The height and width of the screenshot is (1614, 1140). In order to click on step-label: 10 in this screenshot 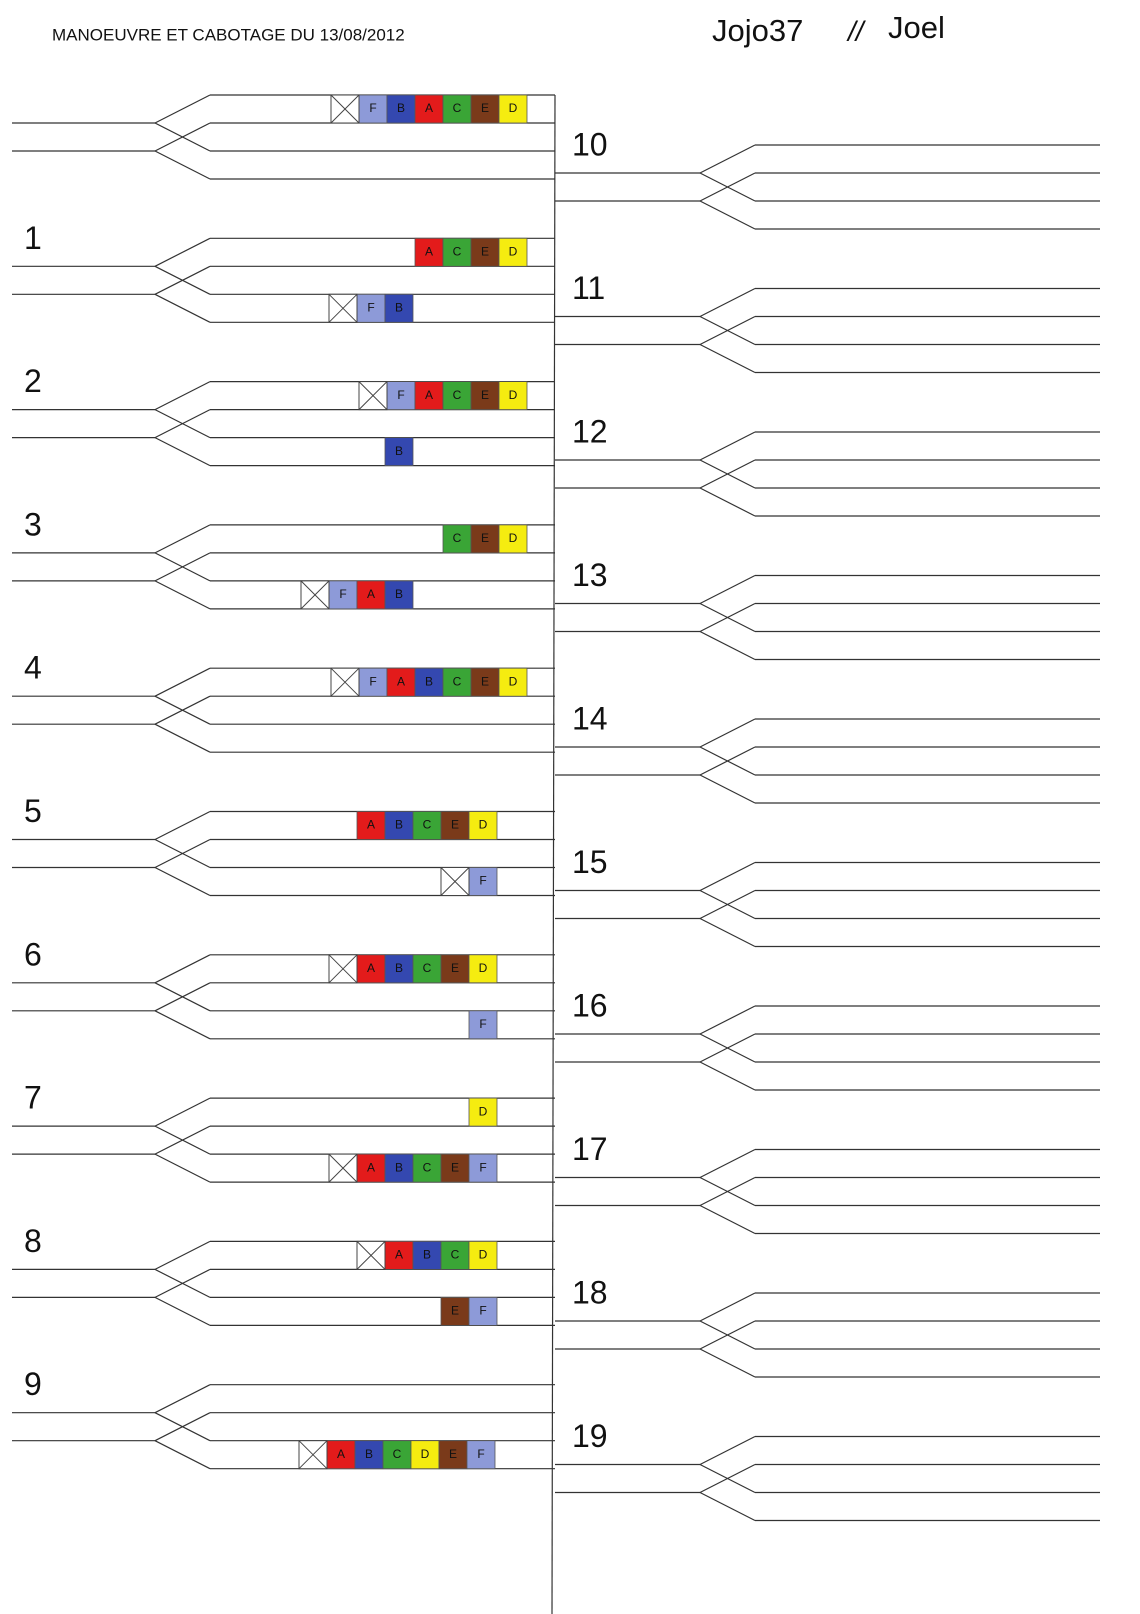, I will do `click(590, 144)`.